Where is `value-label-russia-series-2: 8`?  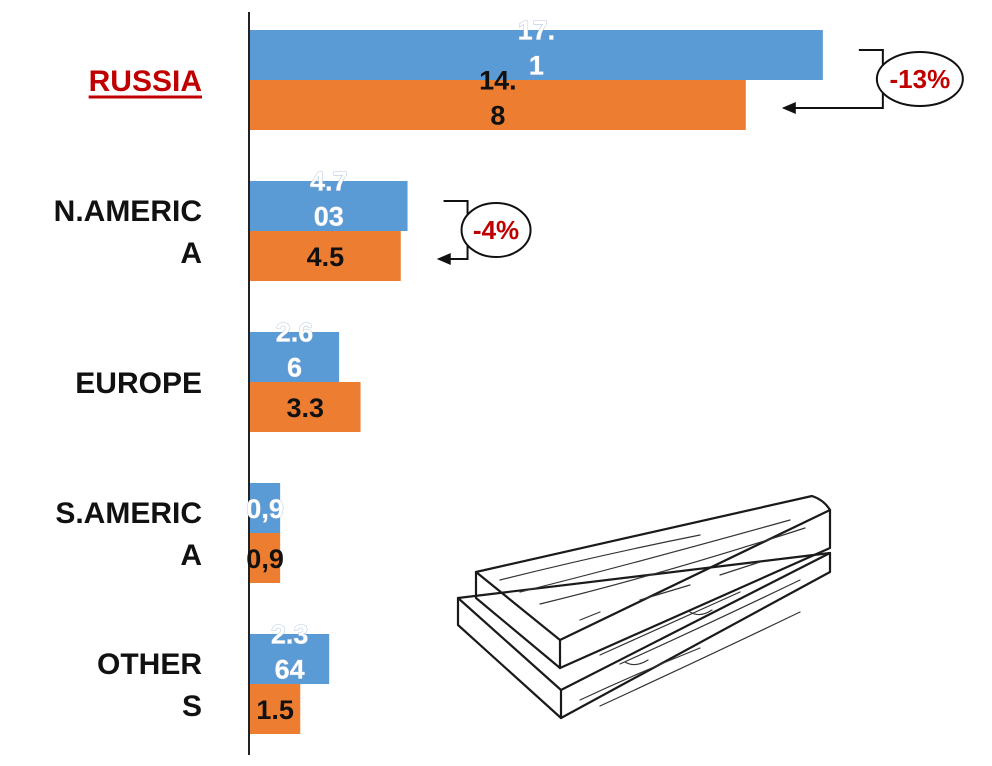
value-label-russia-series-2: 8 is located at coordinates (497, 116).